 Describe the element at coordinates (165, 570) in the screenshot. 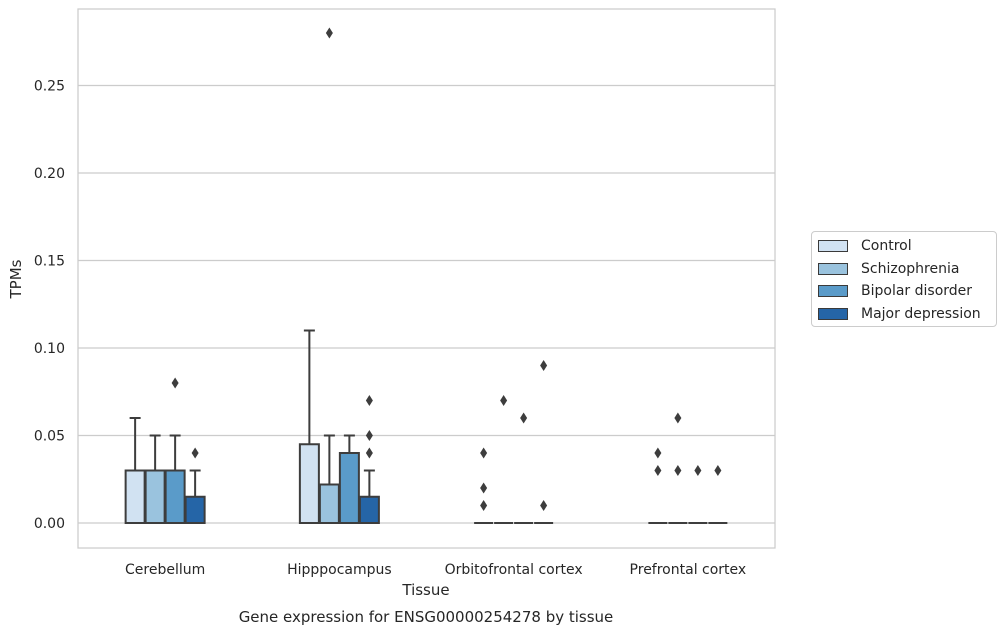

I see `x-tick-label: Cerebellum` at that location.